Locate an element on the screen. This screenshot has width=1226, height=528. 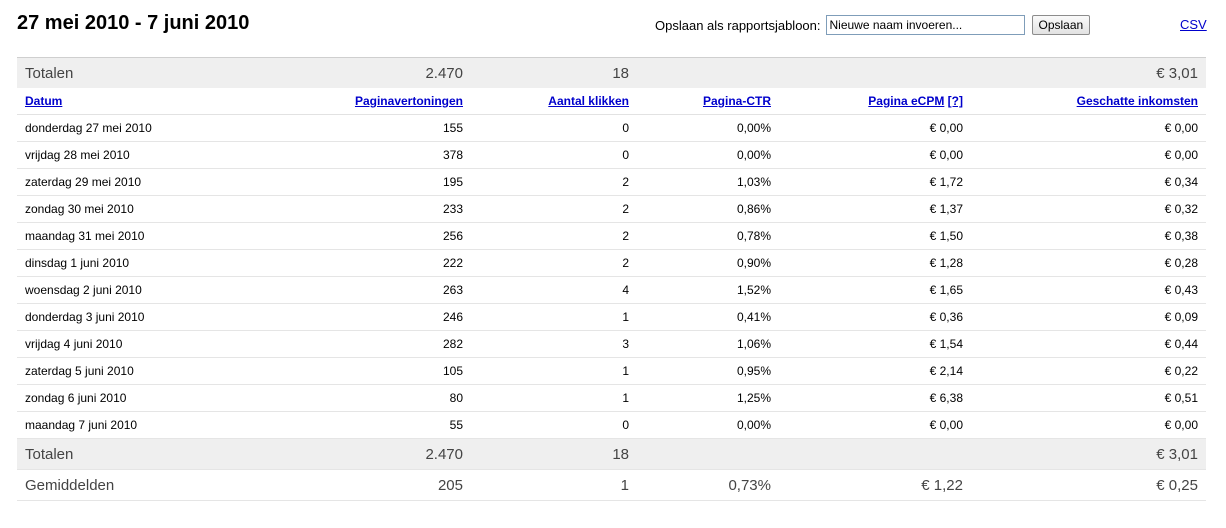
cell-views: 105 is located at coordinates (346, 371).